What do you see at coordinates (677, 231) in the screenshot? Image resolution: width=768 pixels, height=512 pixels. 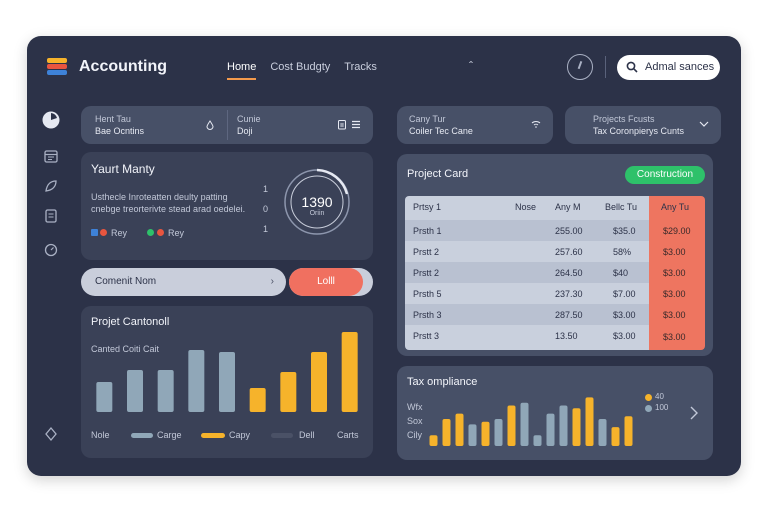 I see `table-cell: $29.00` at bounding box center [677, 231].